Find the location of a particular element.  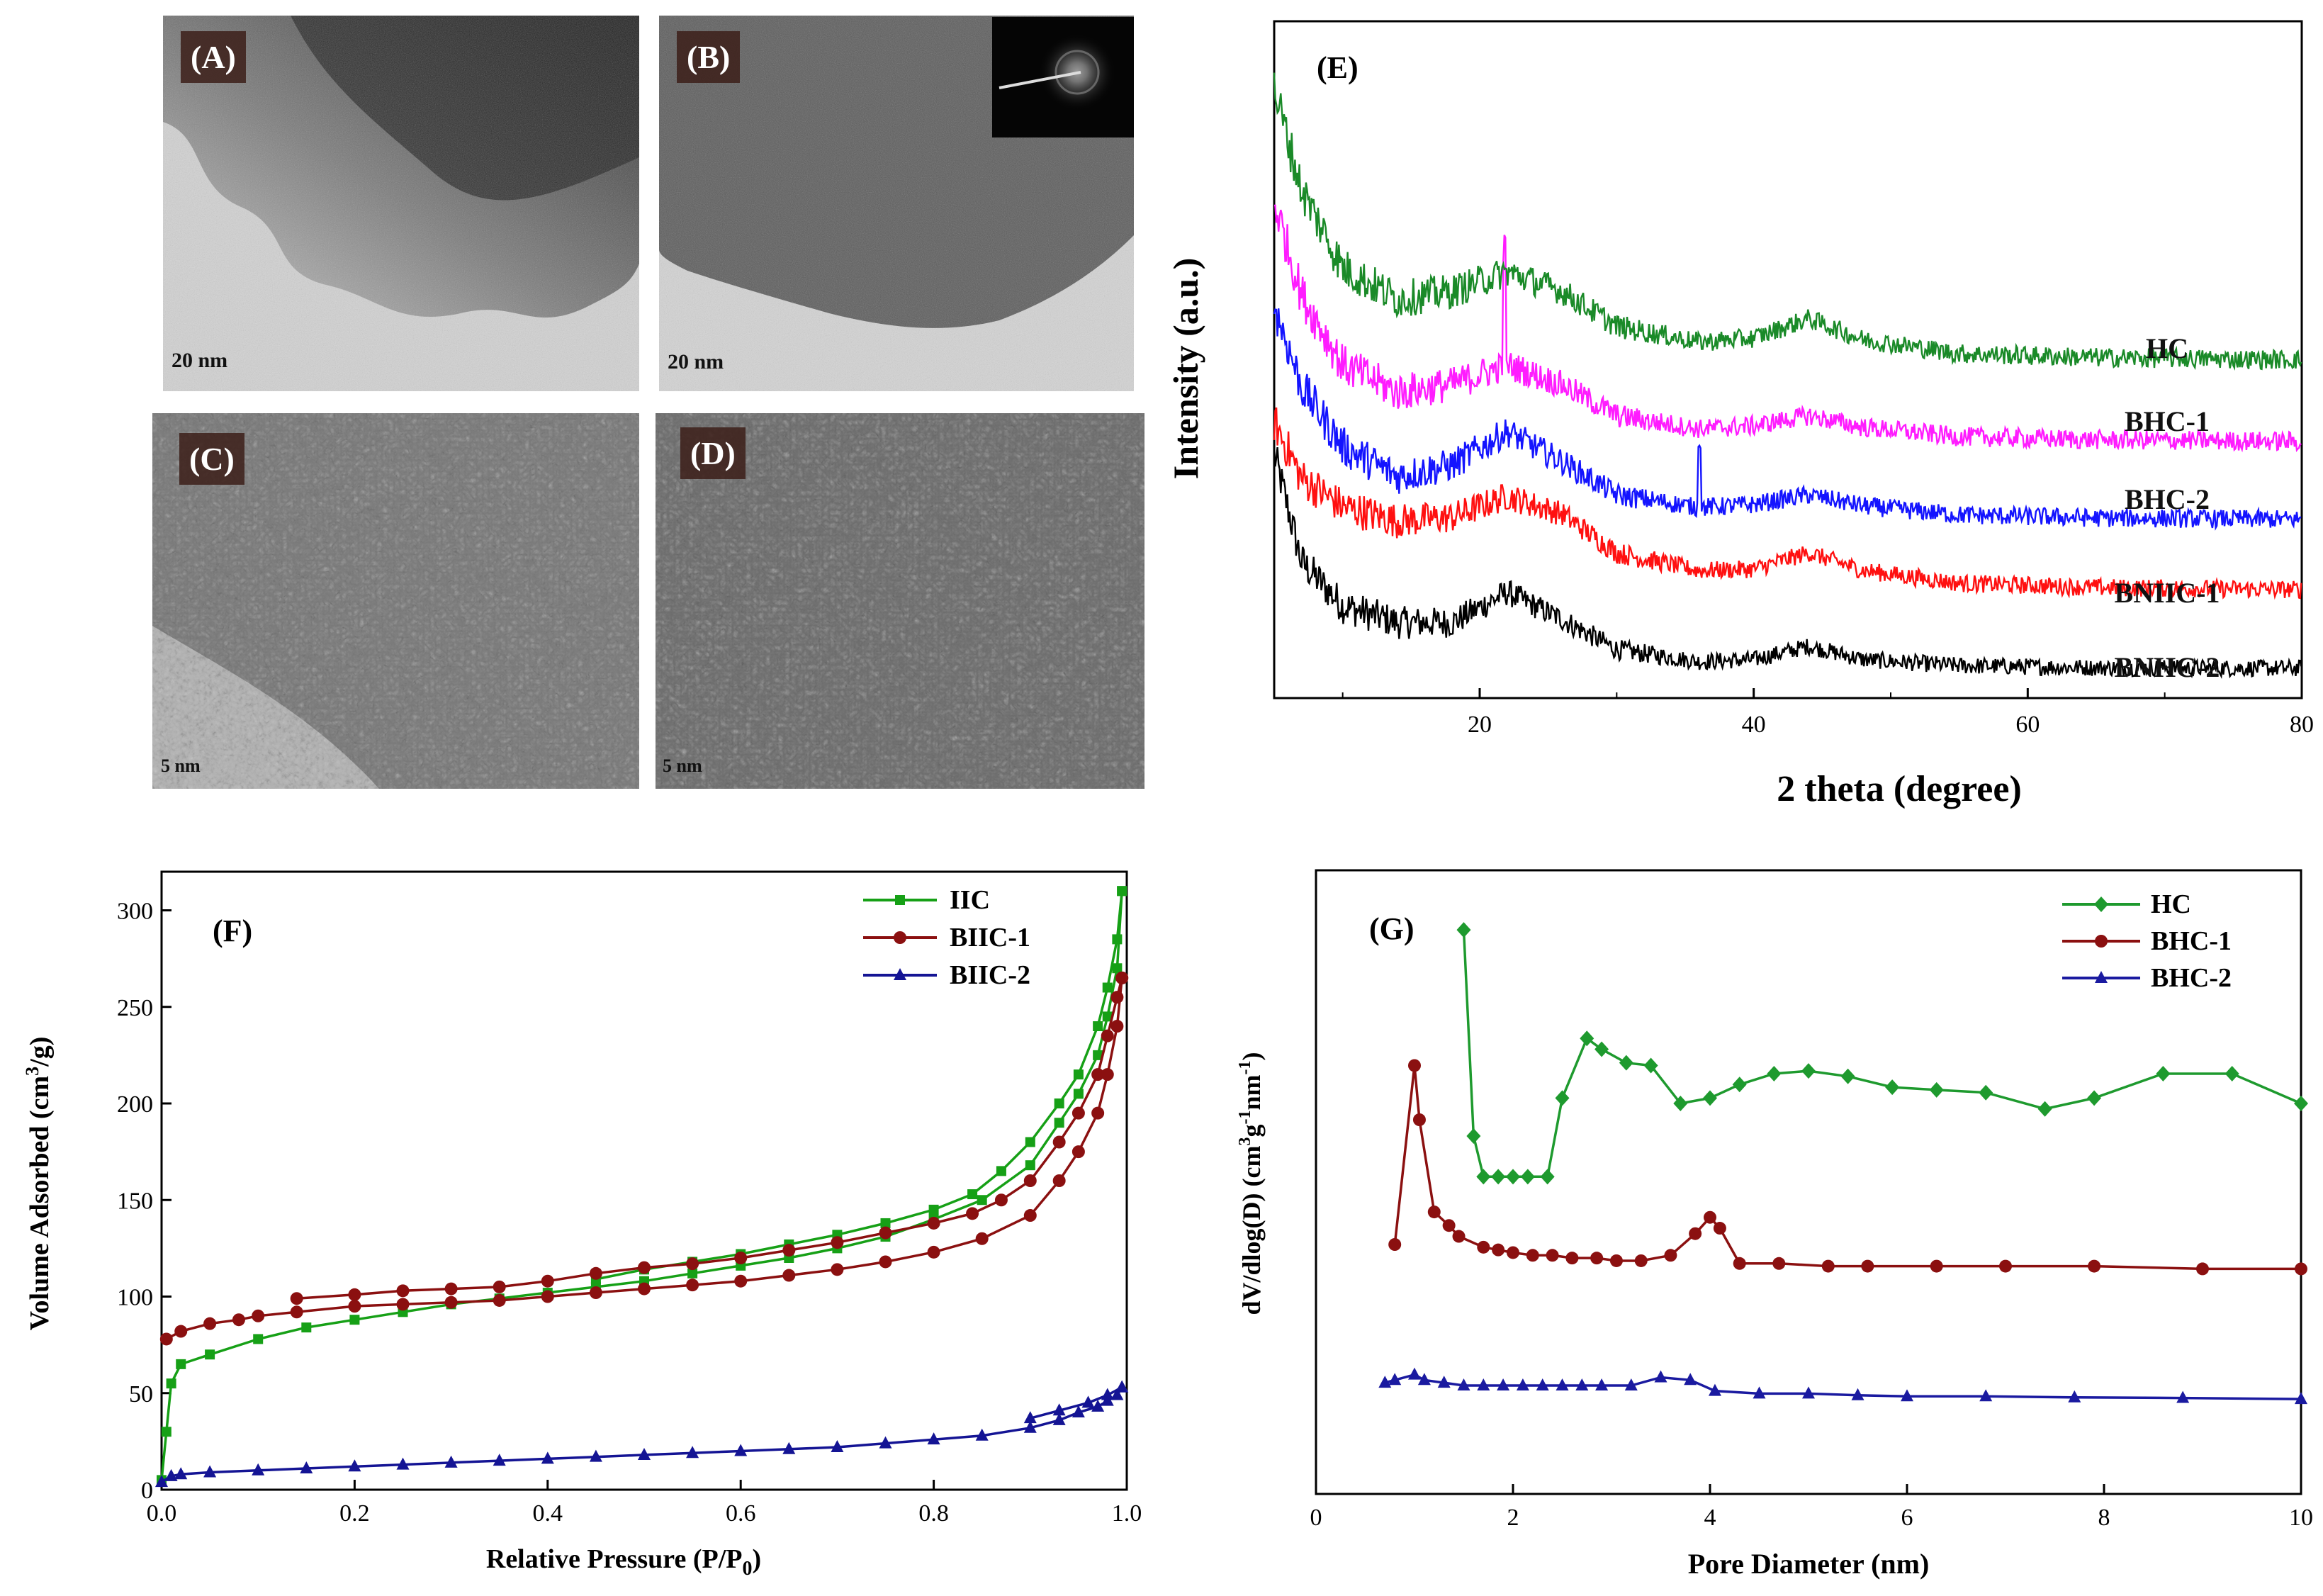

legend-label-g-bhc-1: BHC-1 is located at coordinates (2191, 941).